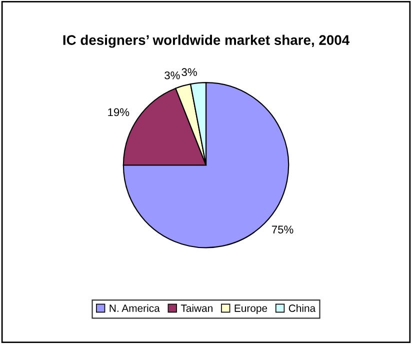 The image size is (412, 344). Describe the element at coordinates (206, 41) in the screenshot. I see `chart-title: IC designers’ worldwide market share, 2004` at that location.